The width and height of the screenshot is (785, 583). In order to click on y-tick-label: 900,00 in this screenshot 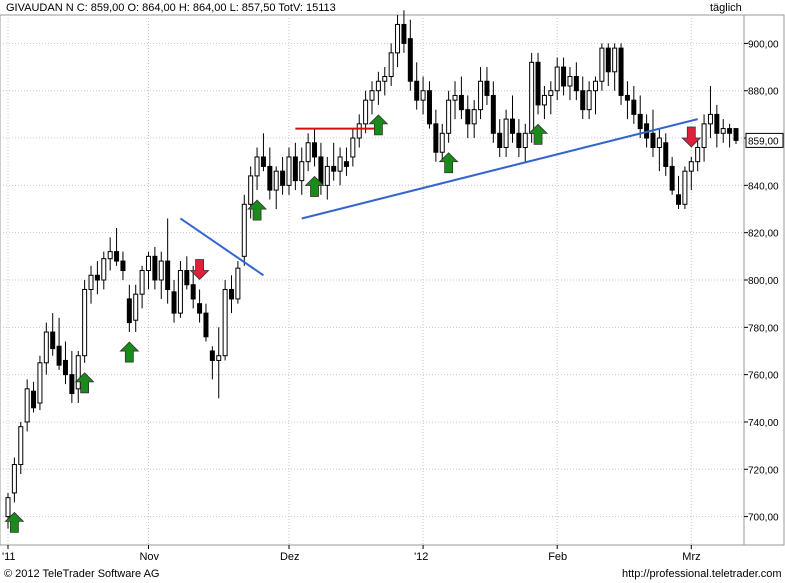, I will do `click(763, 44)`.